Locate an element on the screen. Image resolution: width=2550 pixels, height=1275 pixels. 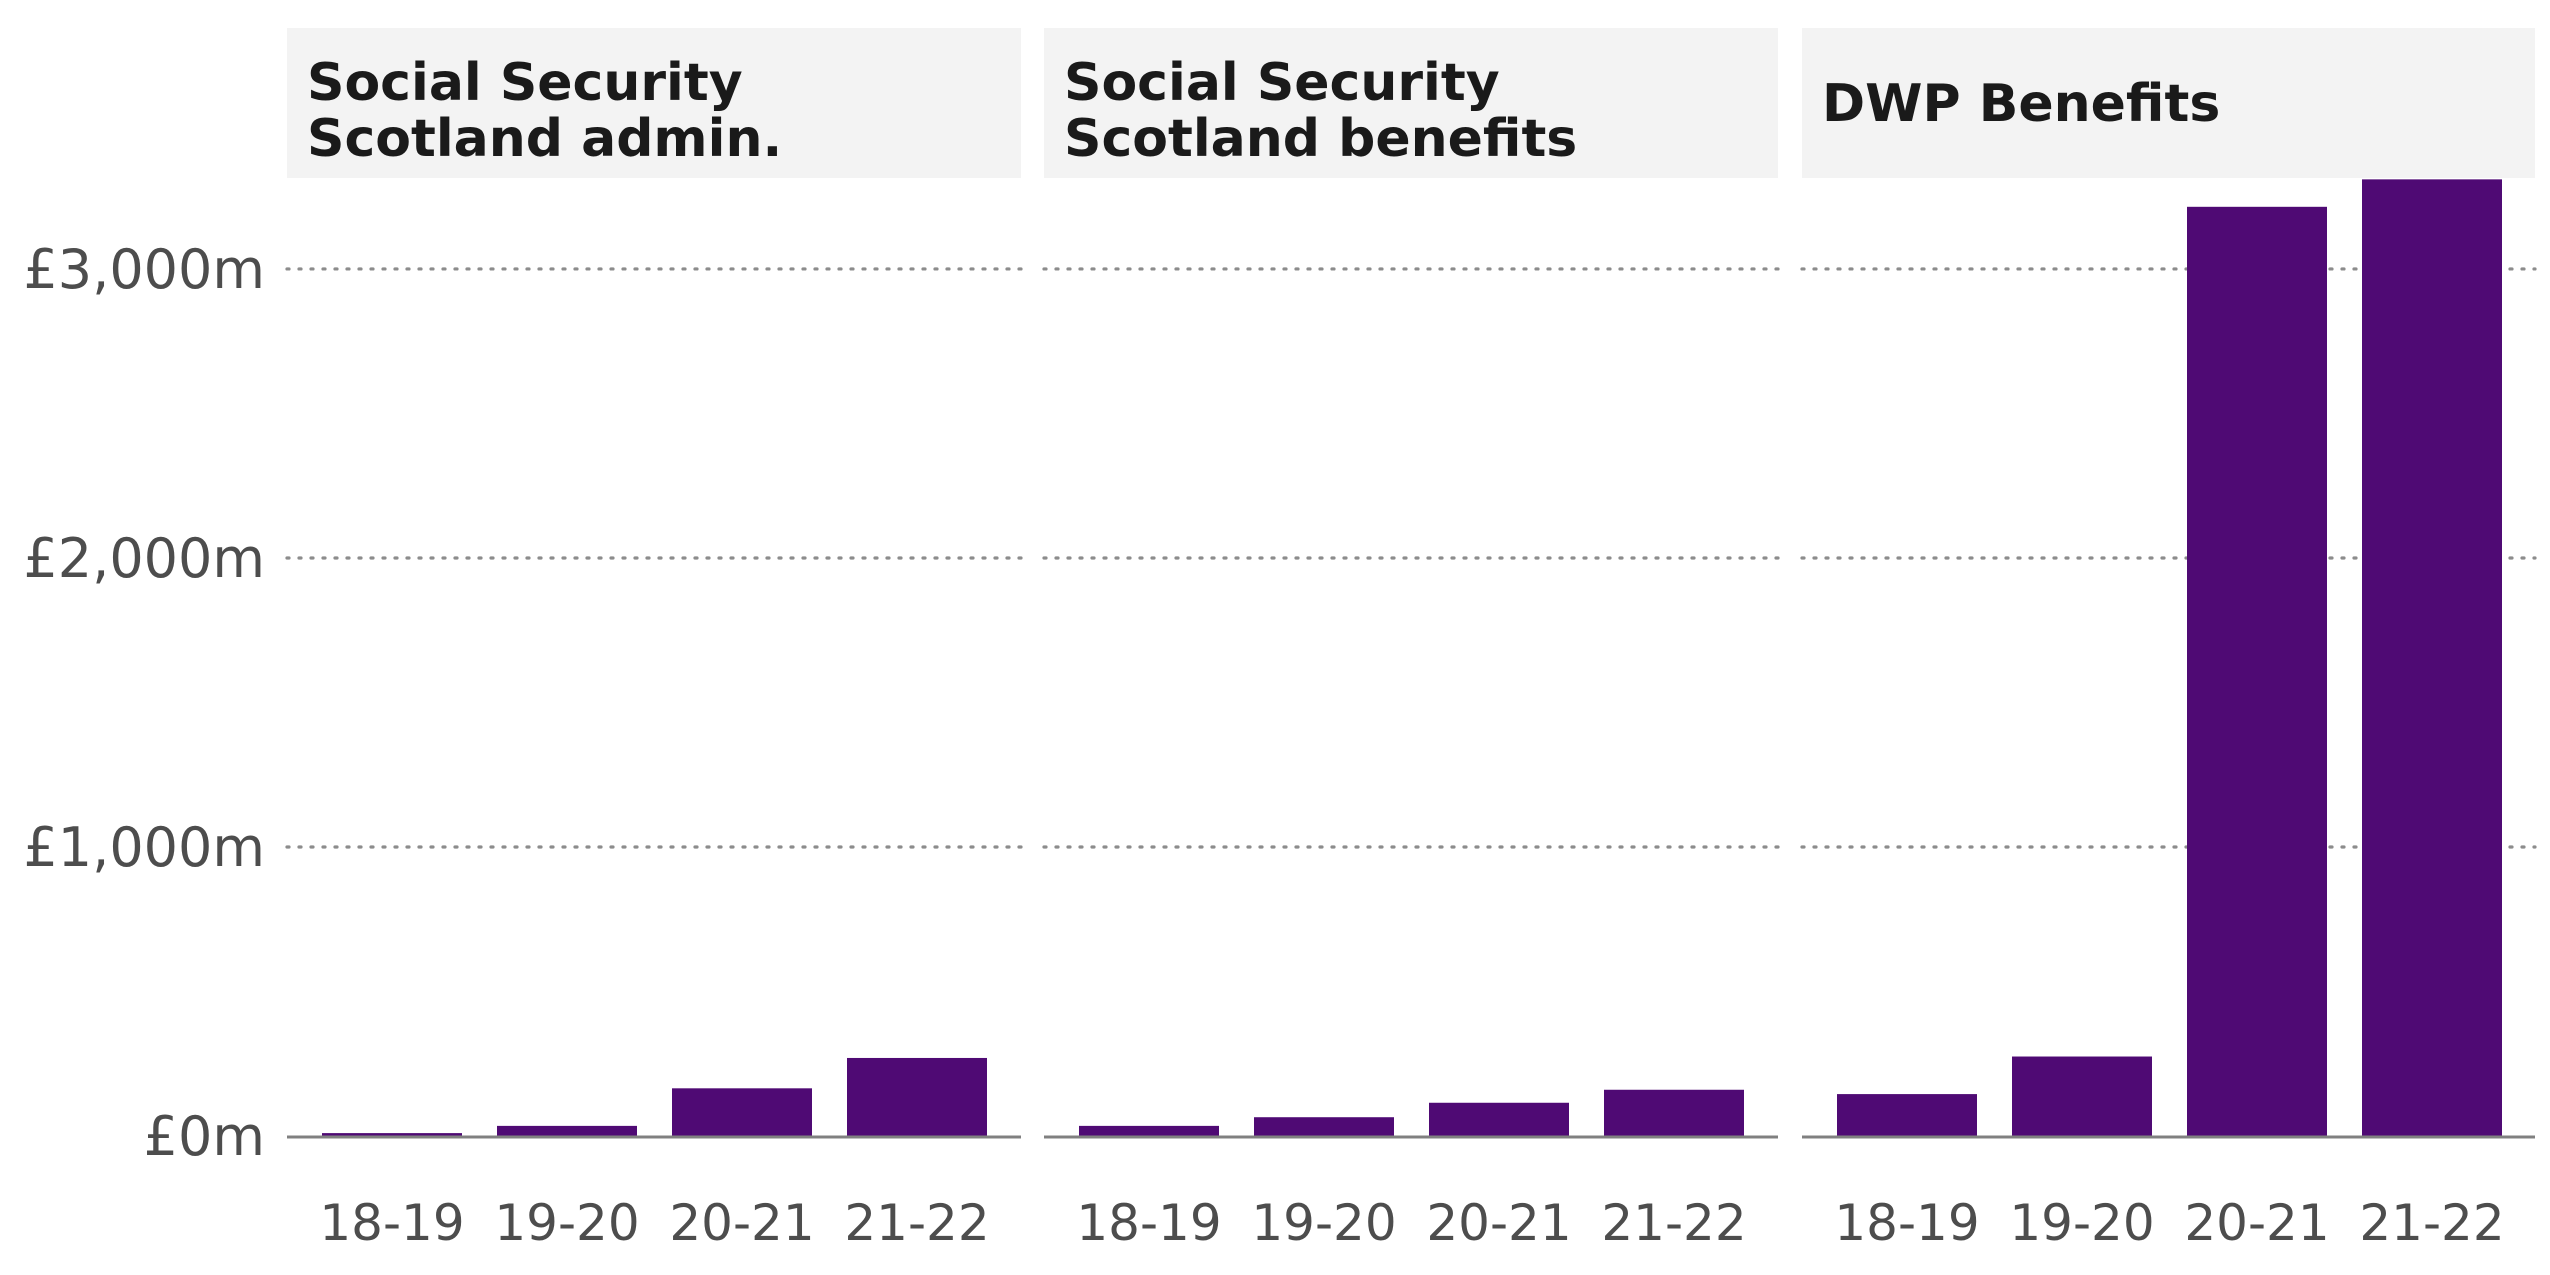
facet-title: Scotland admin. is located at coordinates (544, 139).